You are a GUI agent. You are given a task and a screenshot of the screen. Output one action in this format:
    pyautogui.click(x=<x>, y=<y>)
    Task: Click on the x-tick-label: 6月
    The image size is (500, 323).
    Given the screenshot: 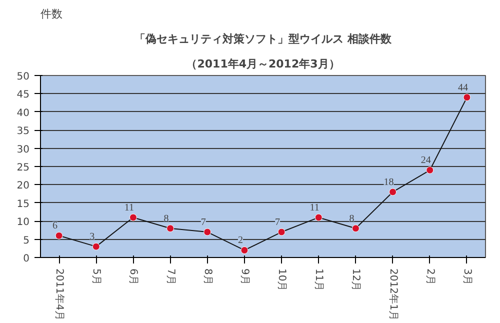 What is the action you would take?
    pyautogui.click(x=133, y=276)
    